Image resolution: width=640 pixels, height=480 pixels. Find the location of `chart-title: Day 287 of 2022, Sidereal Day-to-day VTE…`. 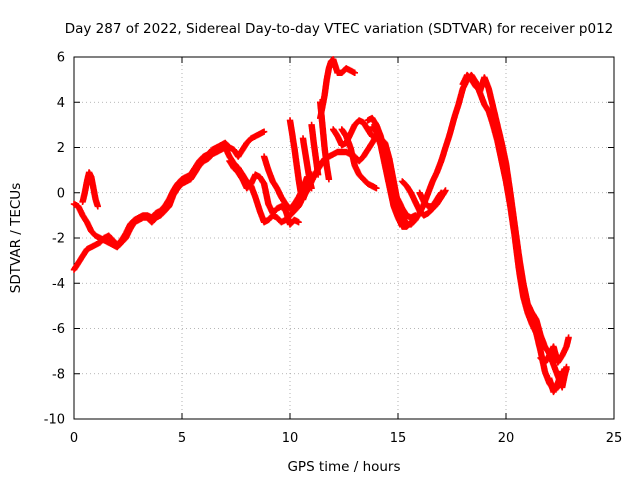

chart-title: Day 287 of 2022, Sidereal Day-to-day VTE… is located at coordinates (339, 29).